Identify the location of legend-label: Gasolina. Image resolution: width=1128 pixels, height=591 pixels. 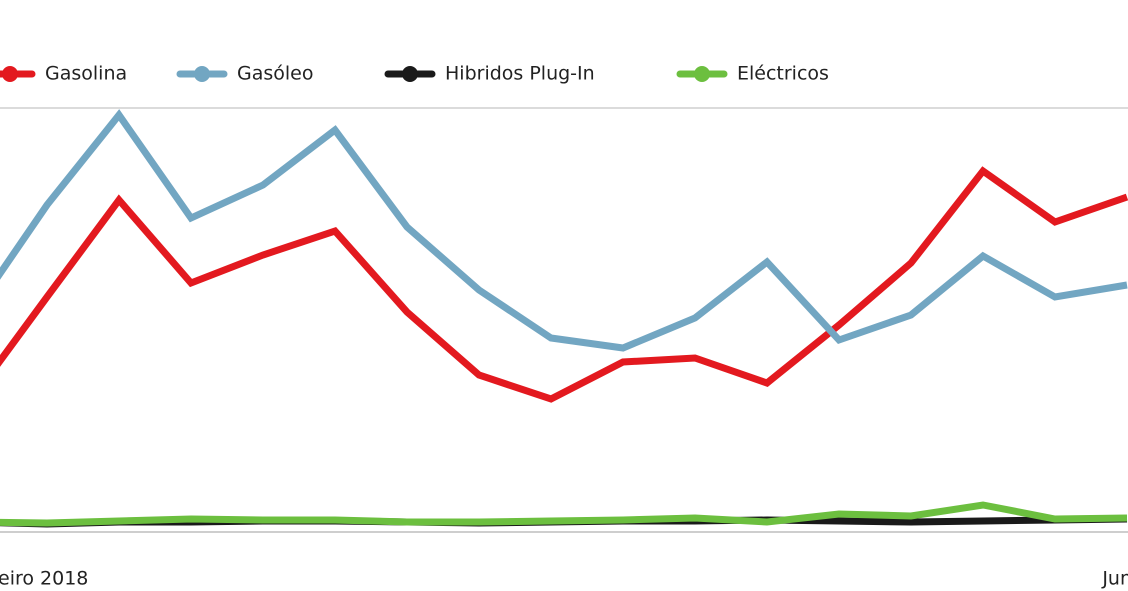
(86, 74).